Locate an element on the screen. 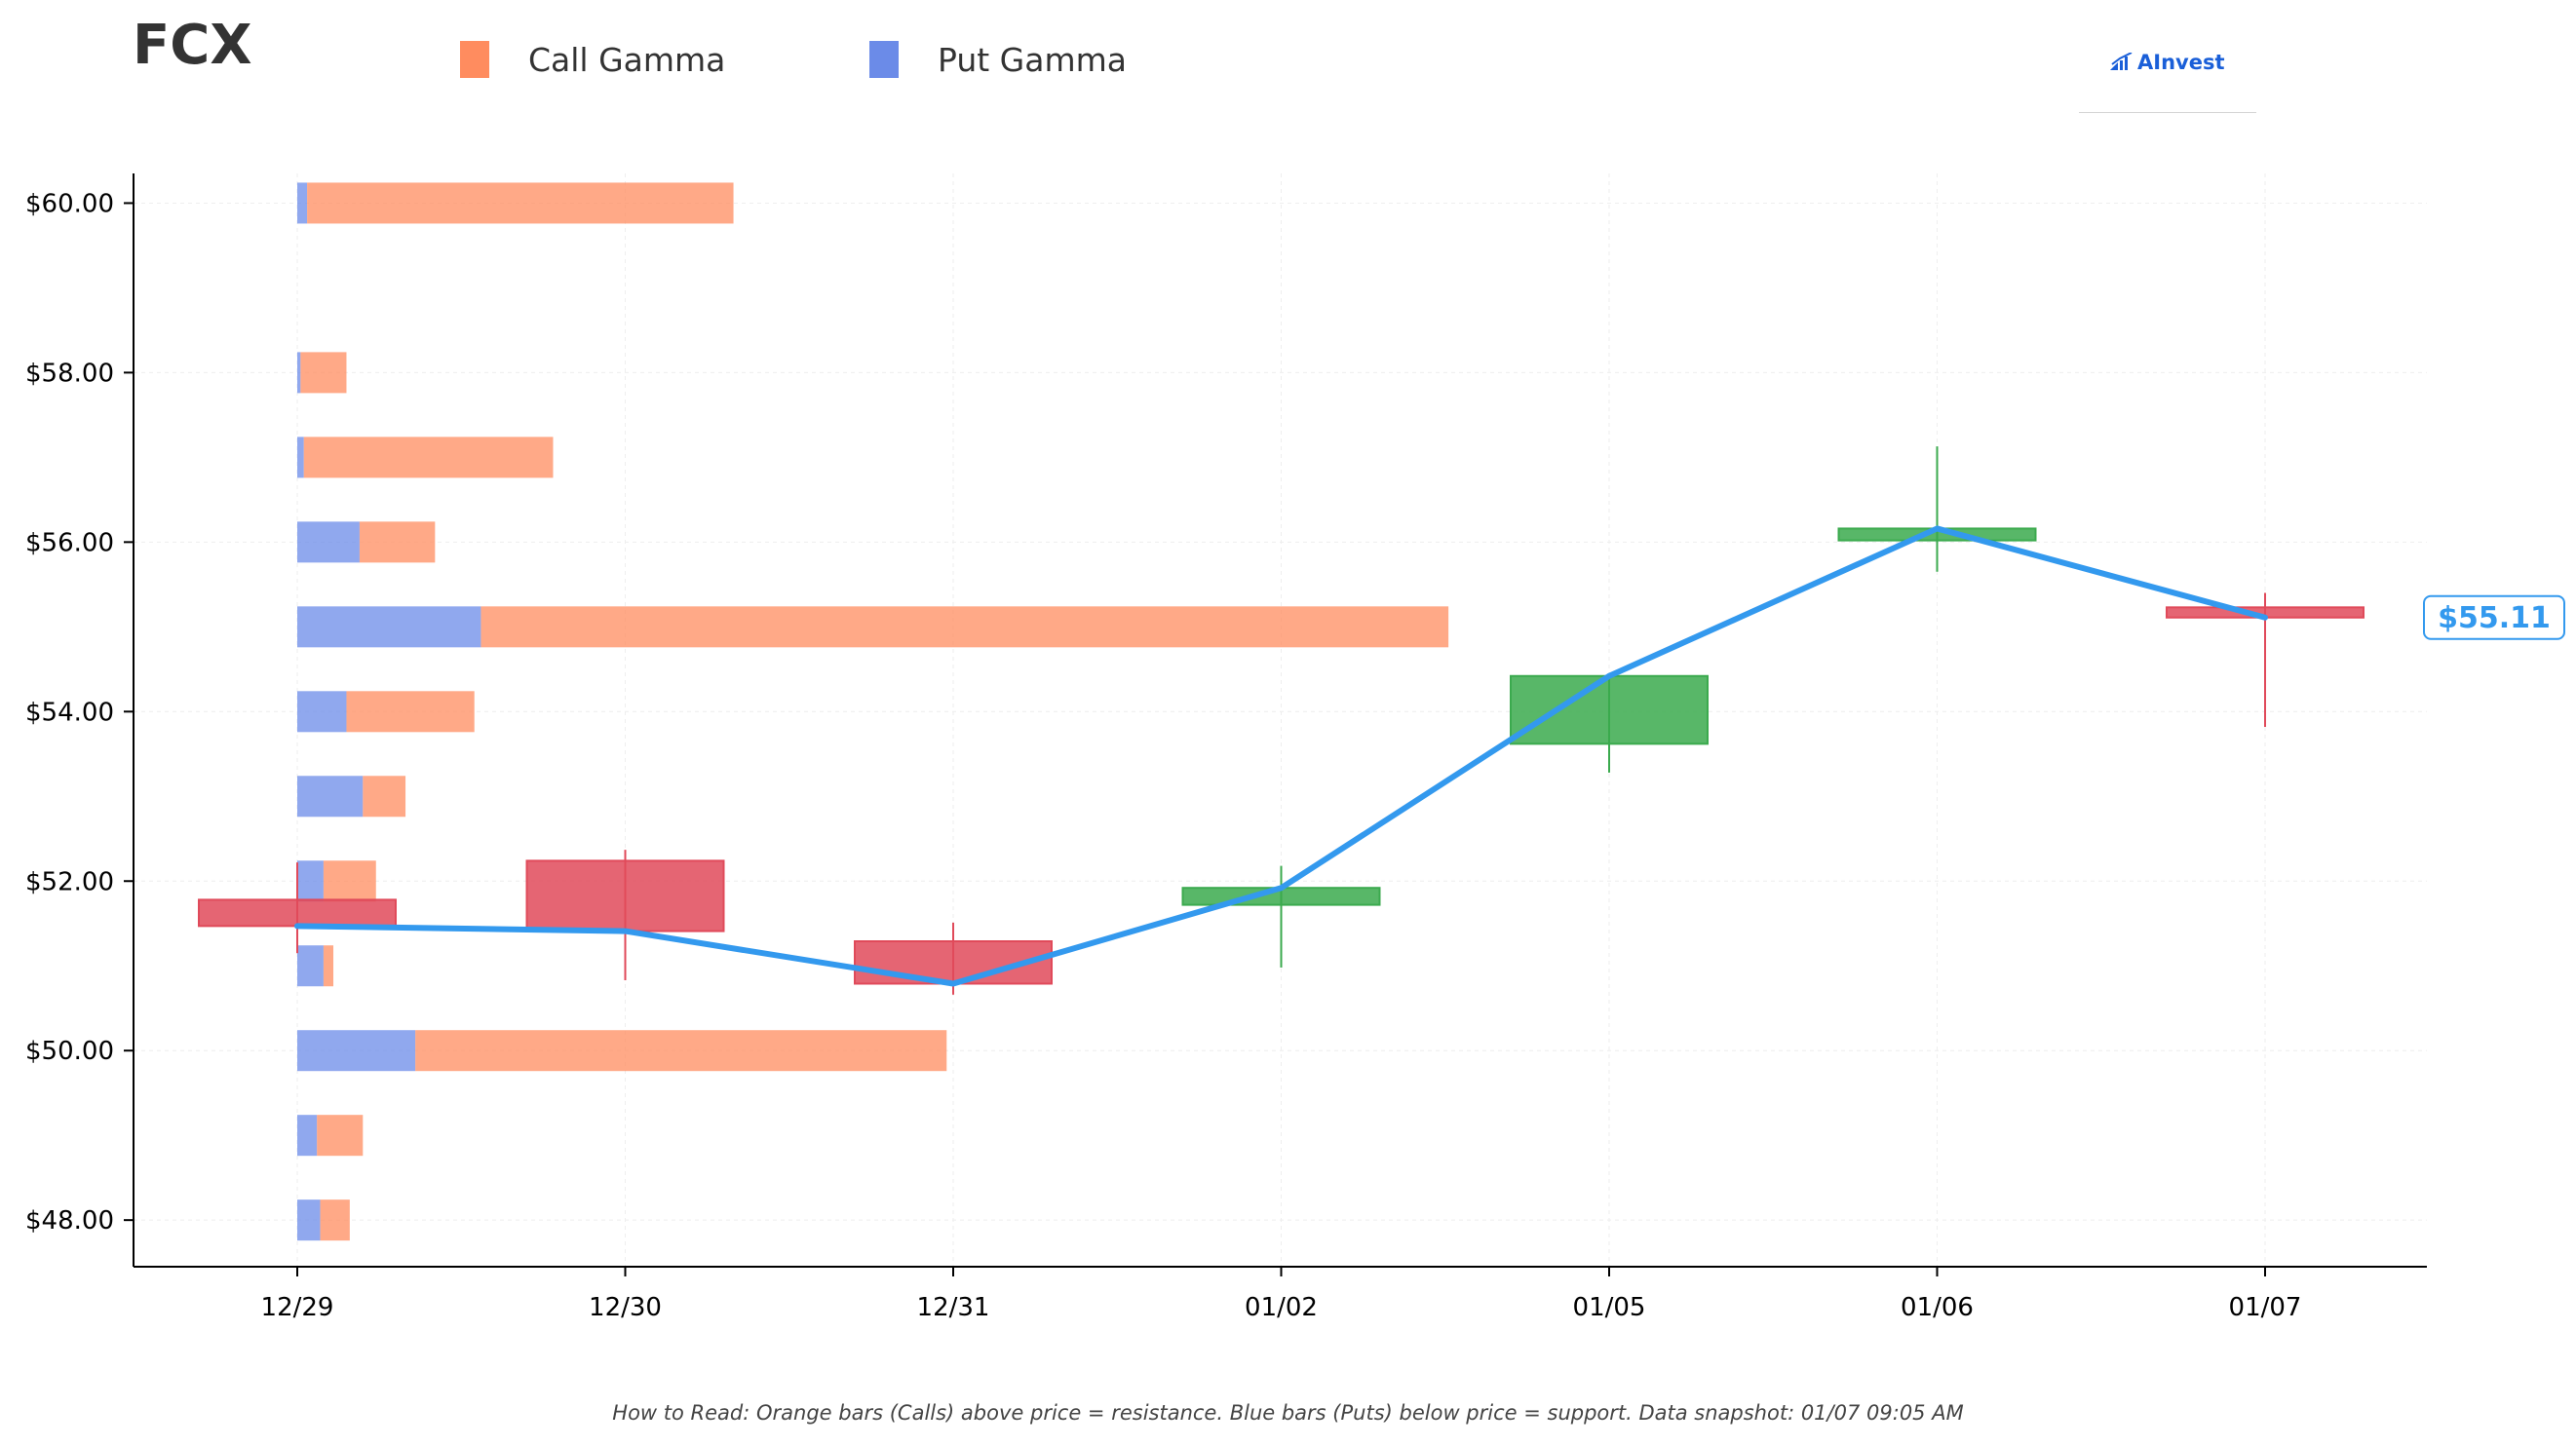  x-tick-label: 12/29 is located at coordinates (297, 1307).